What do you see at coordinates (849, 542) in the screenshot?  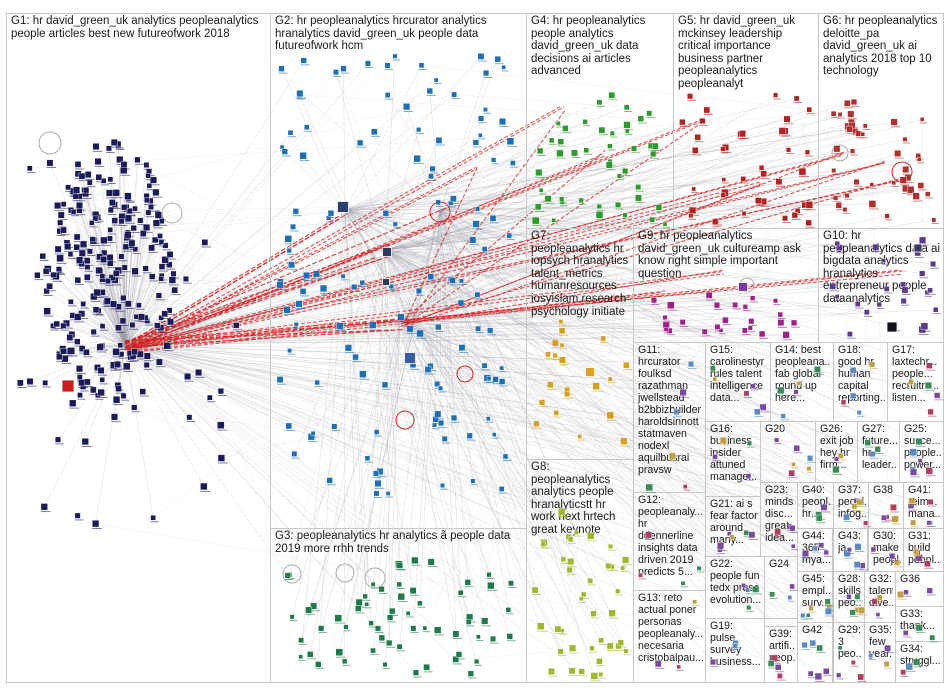 I see `group-label-g43: G43: ja` at bounding box center [849, 542].